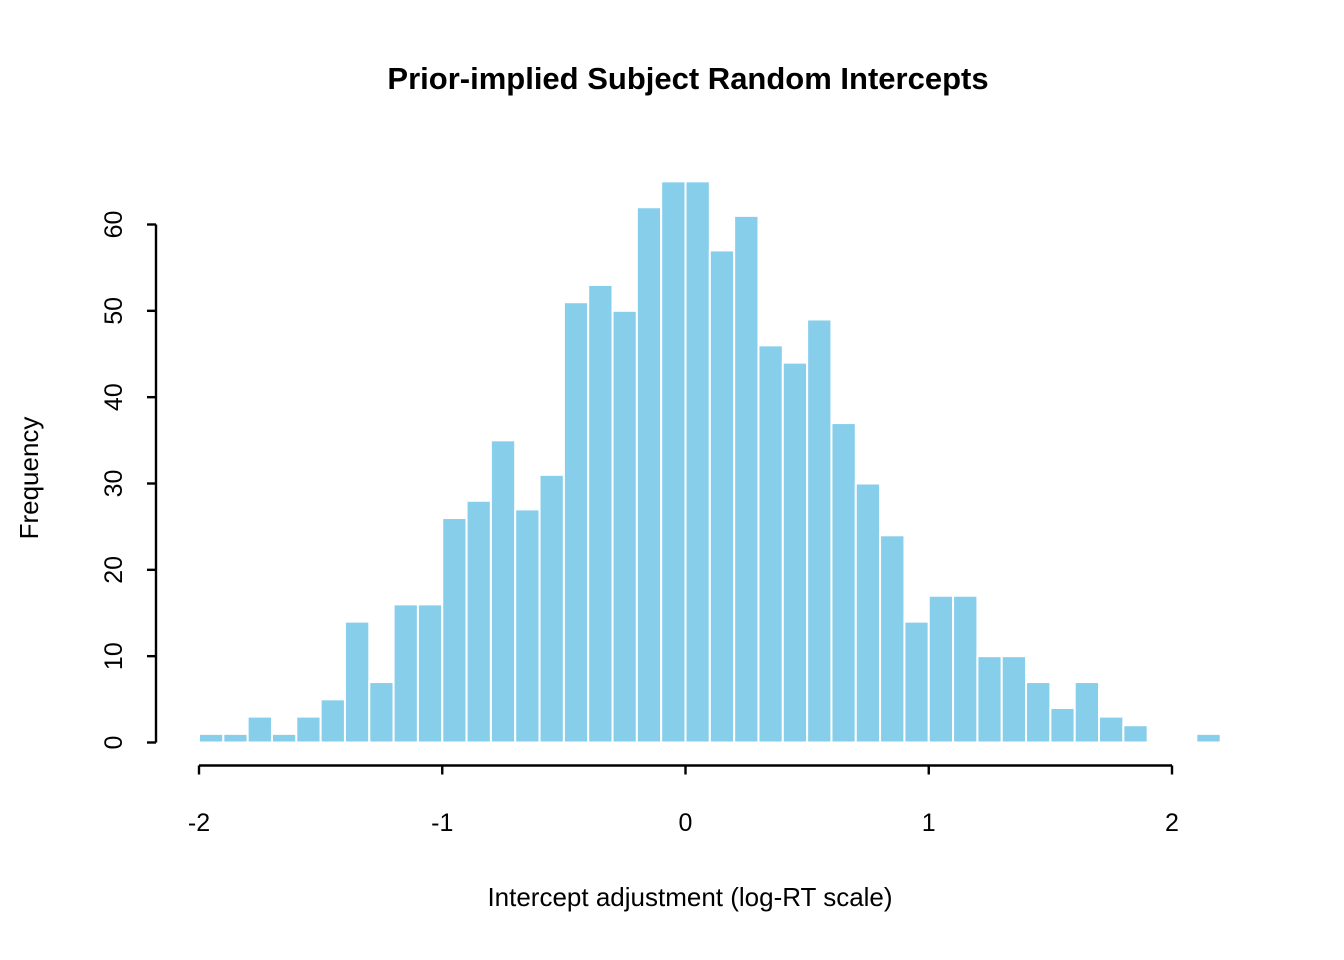 Image resolution: width=1344 pixels, height=960 pixels. What do you see at coordinates (114, 484) in the screenshot?
I see `y-tick-label: 30` at bounding box center [114, 484].